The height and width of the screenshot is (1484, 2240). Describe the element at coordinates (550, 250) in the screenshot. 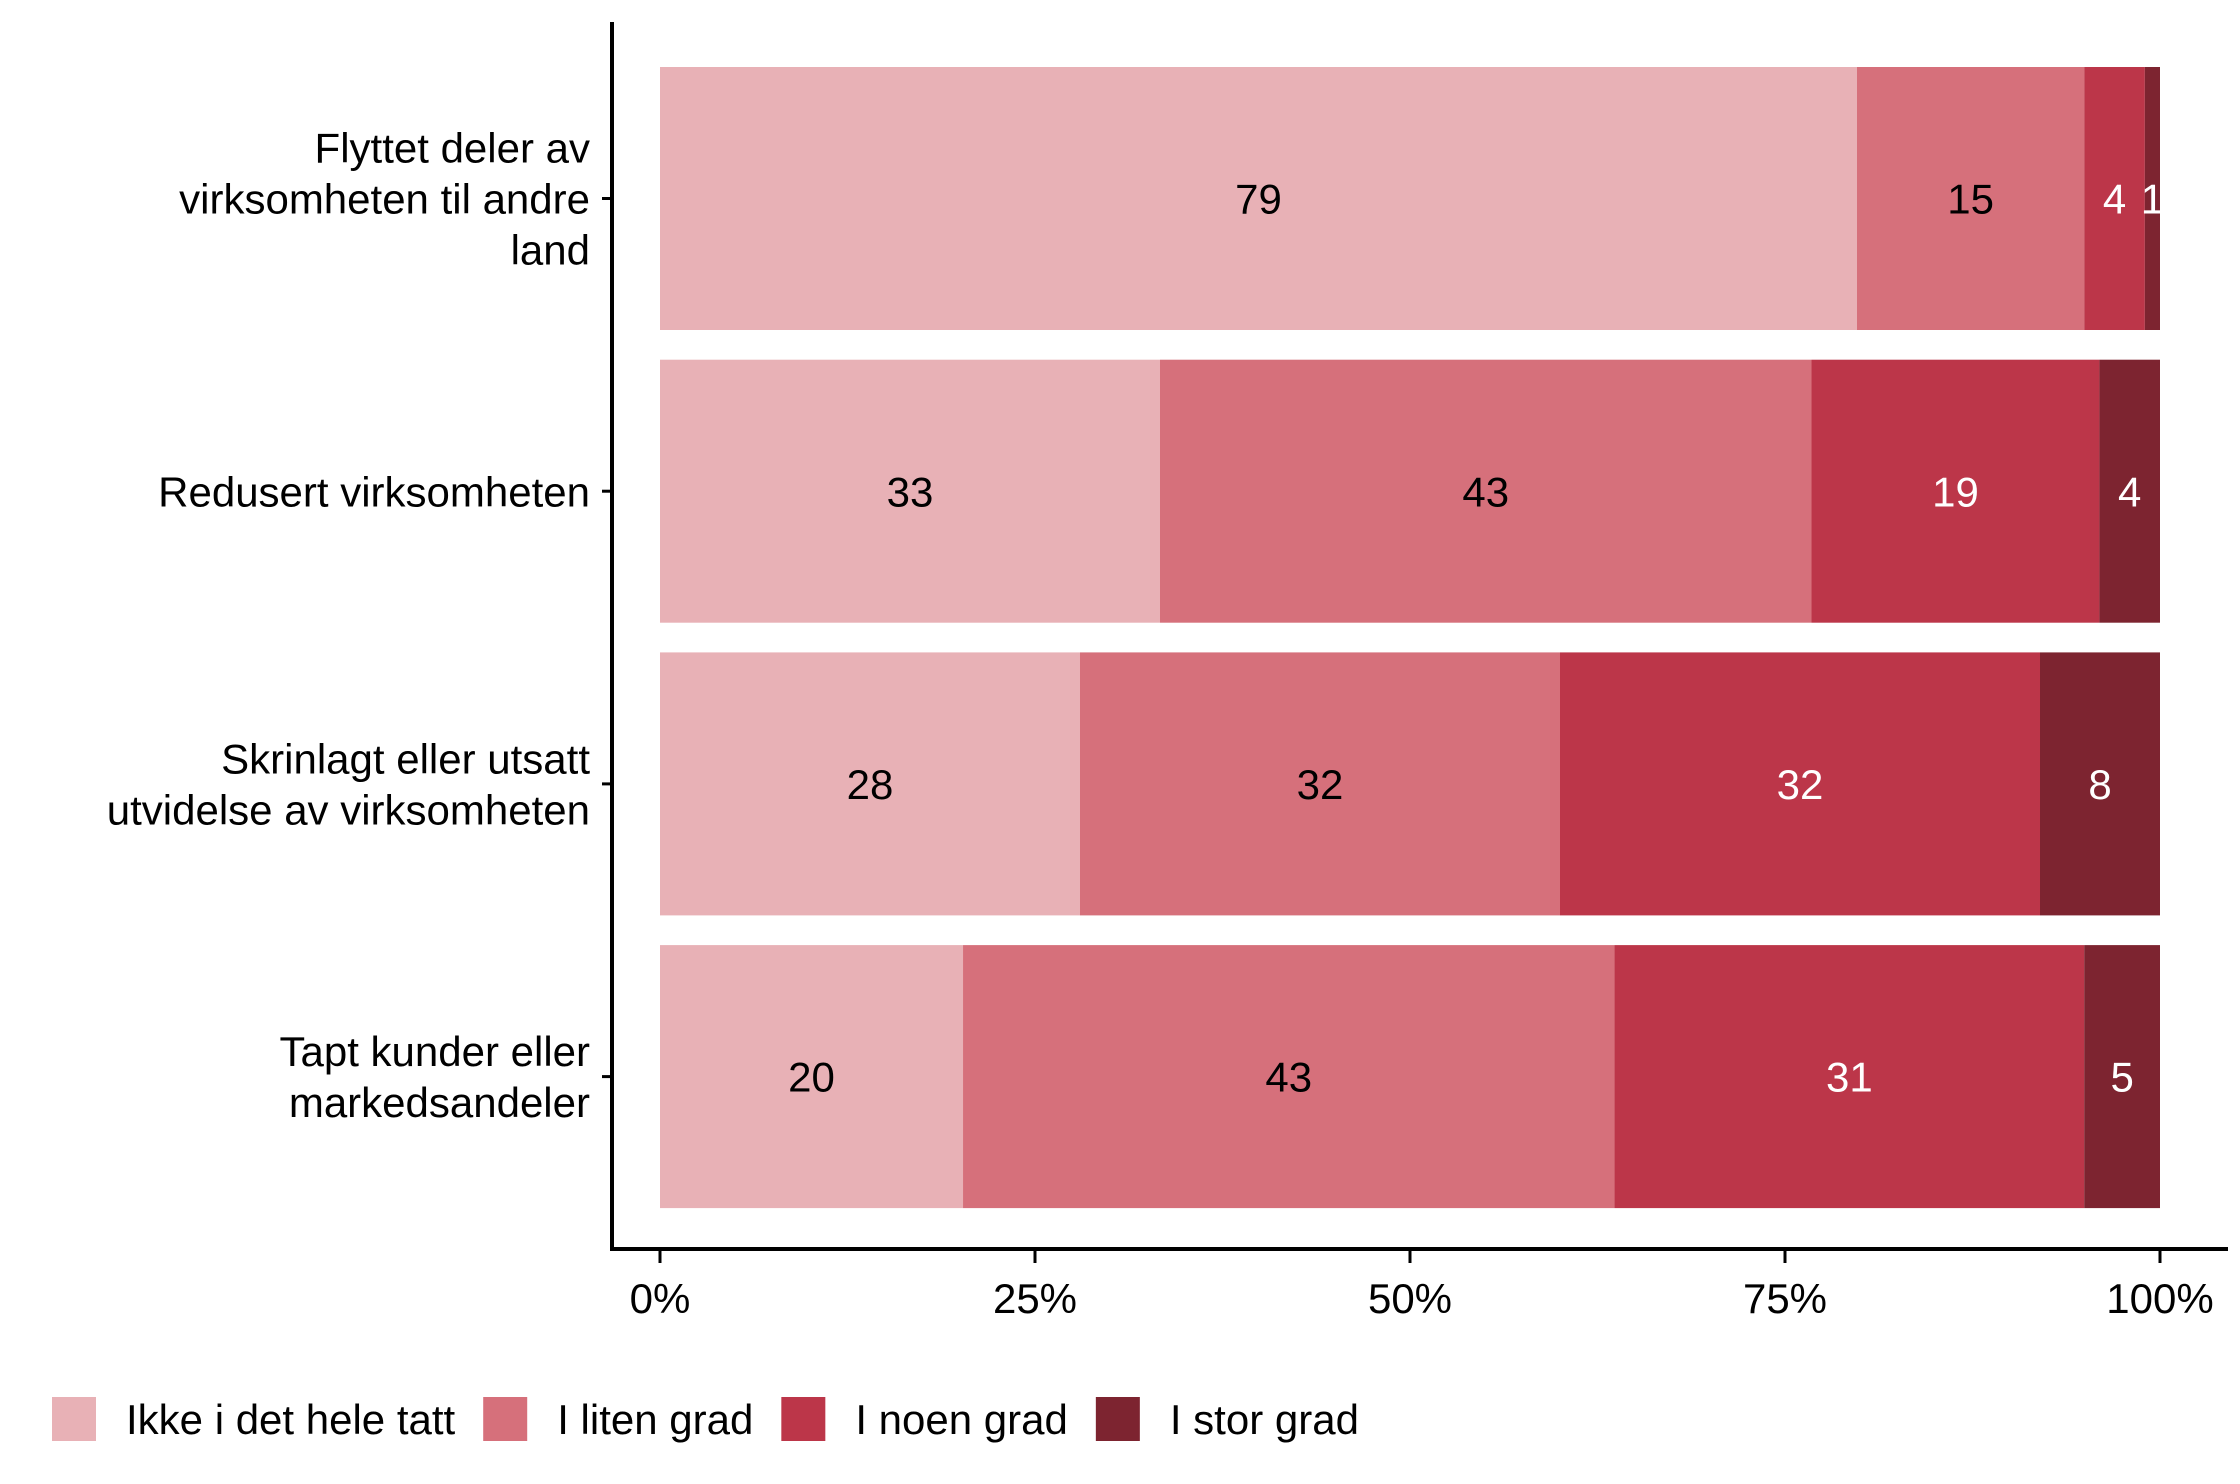

I see `y-tick-label: land` at that location.